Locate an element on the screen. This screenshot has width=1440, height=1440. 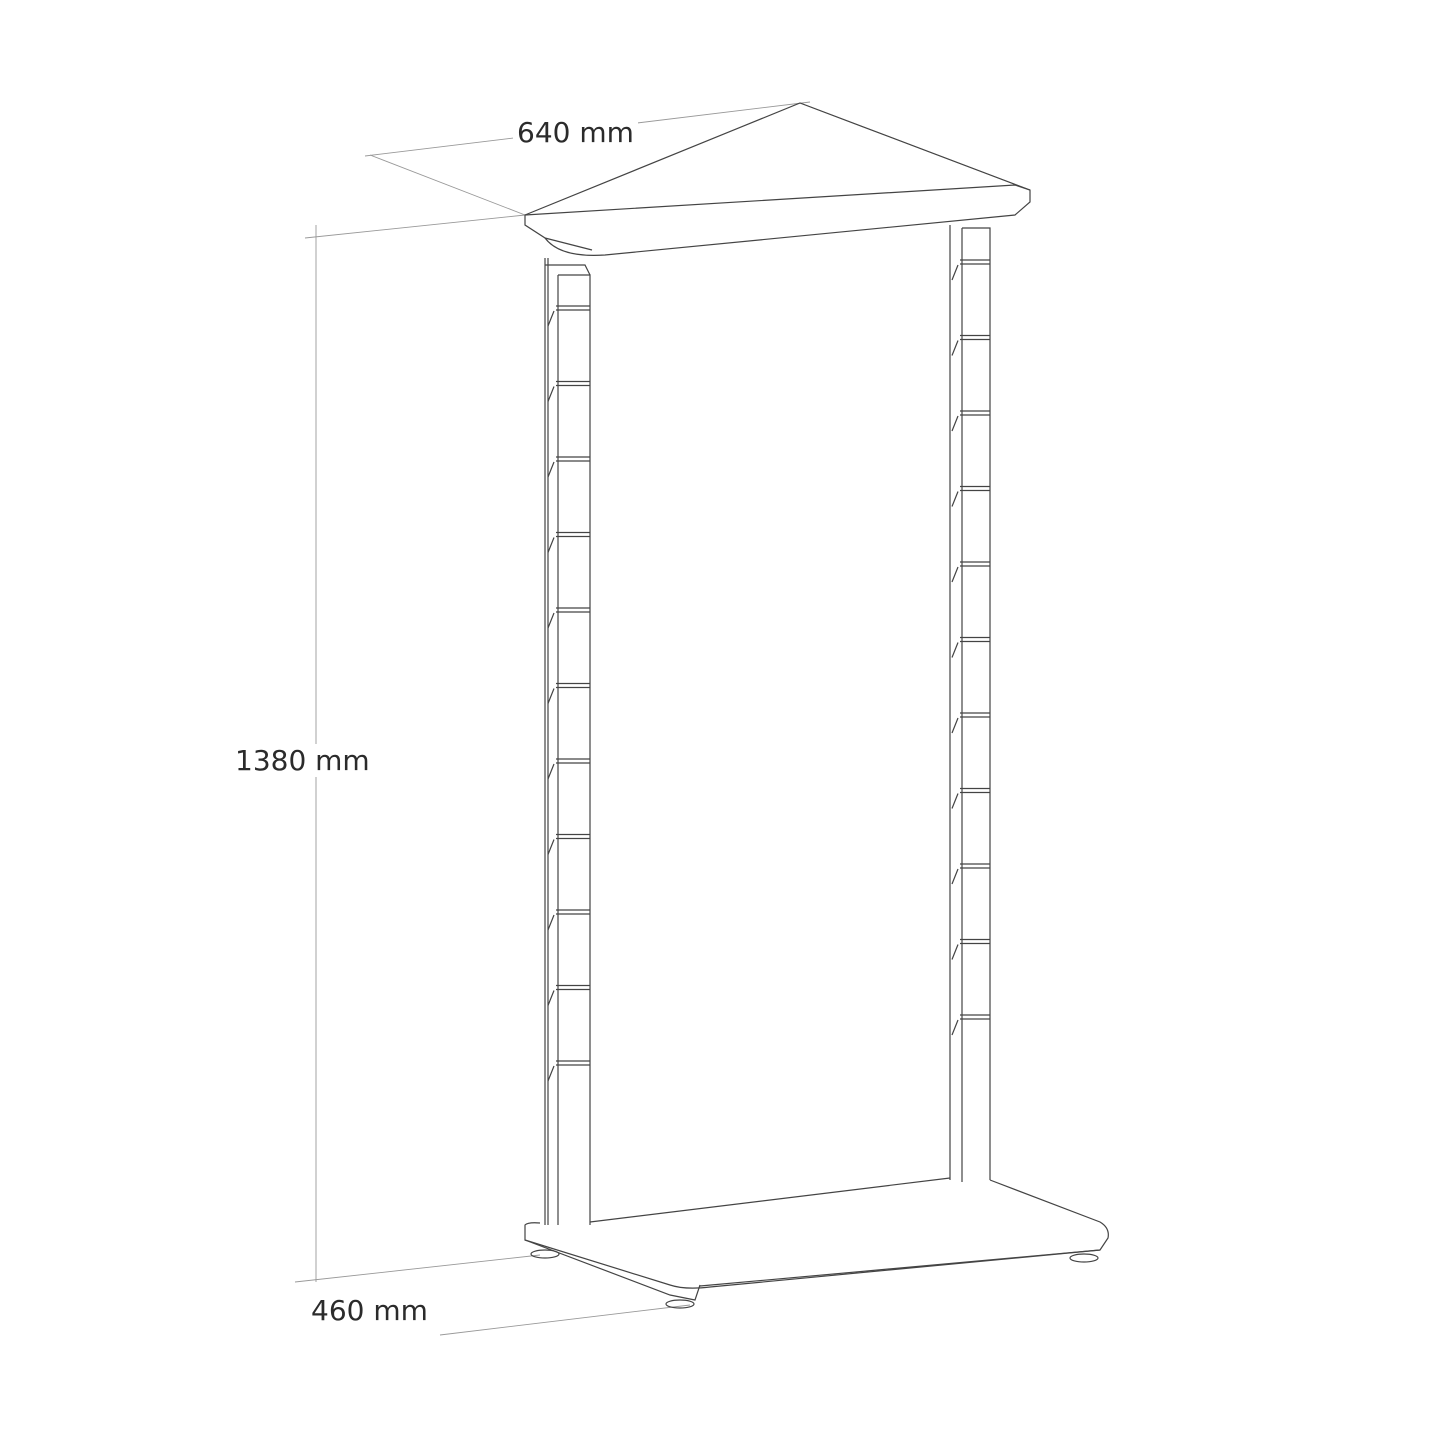
left-post is located at coordinates (567, 741).